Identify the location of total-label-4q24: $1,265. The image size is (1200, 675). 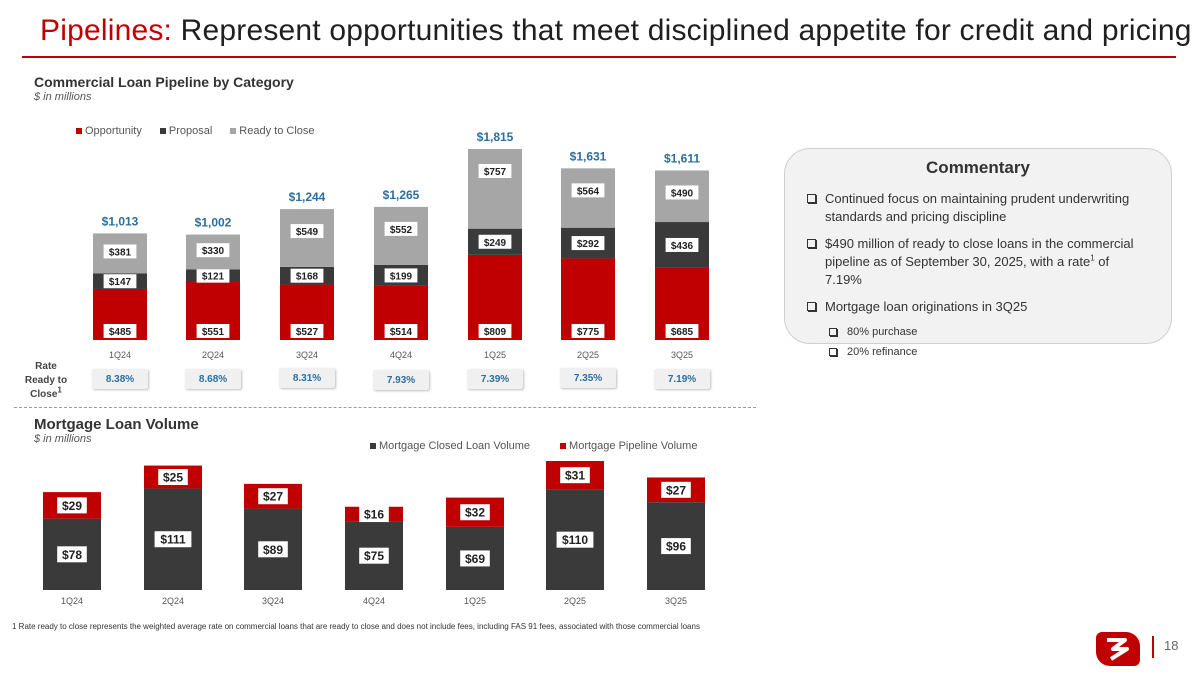
(401, 195).